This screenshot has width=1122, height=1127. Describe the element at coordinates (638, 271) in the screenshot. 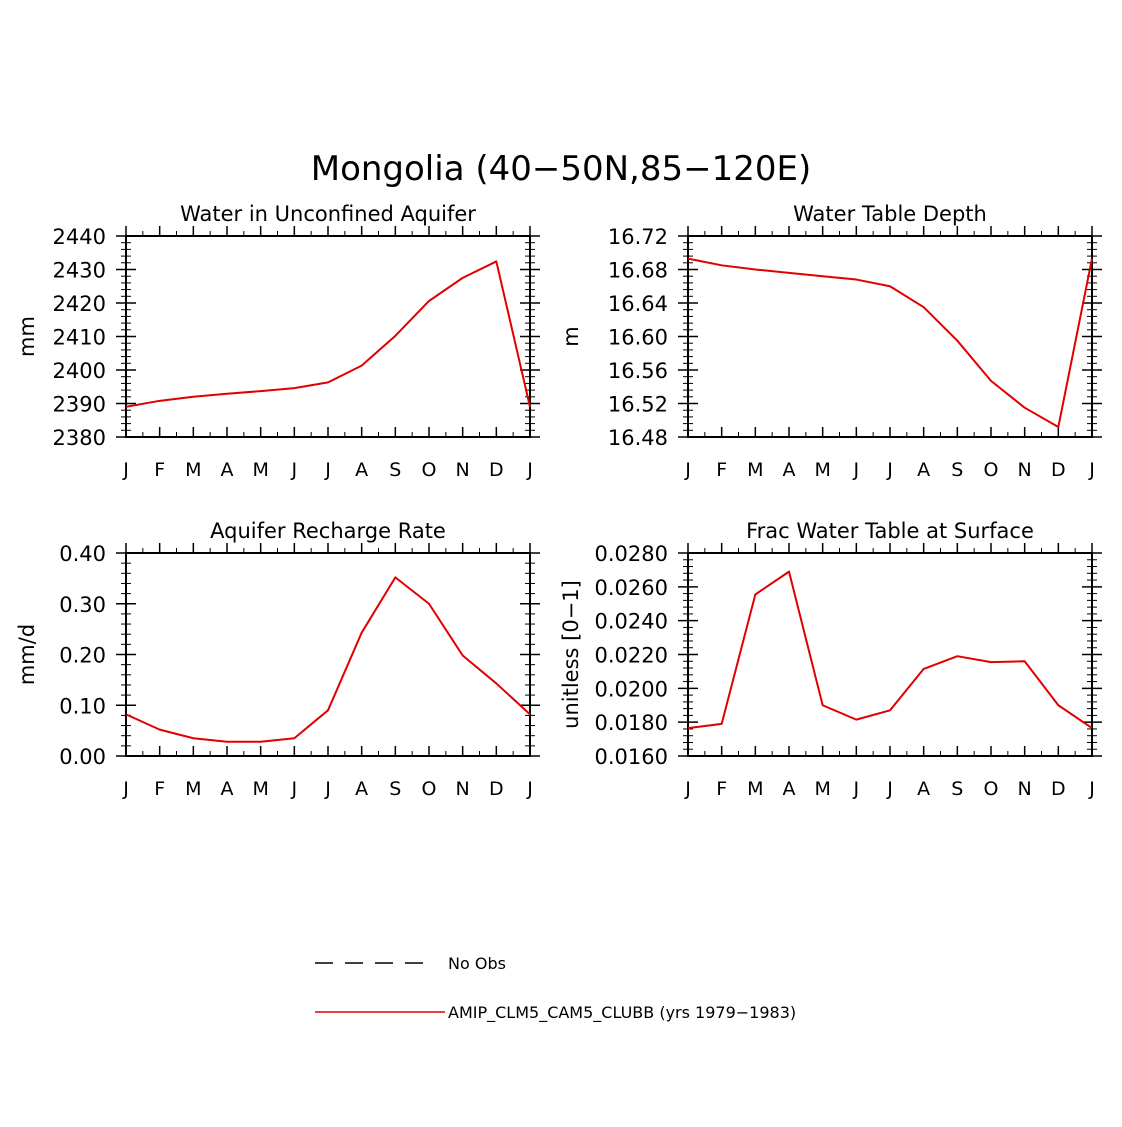

I see `y-tick-label: 16.68` at that location.